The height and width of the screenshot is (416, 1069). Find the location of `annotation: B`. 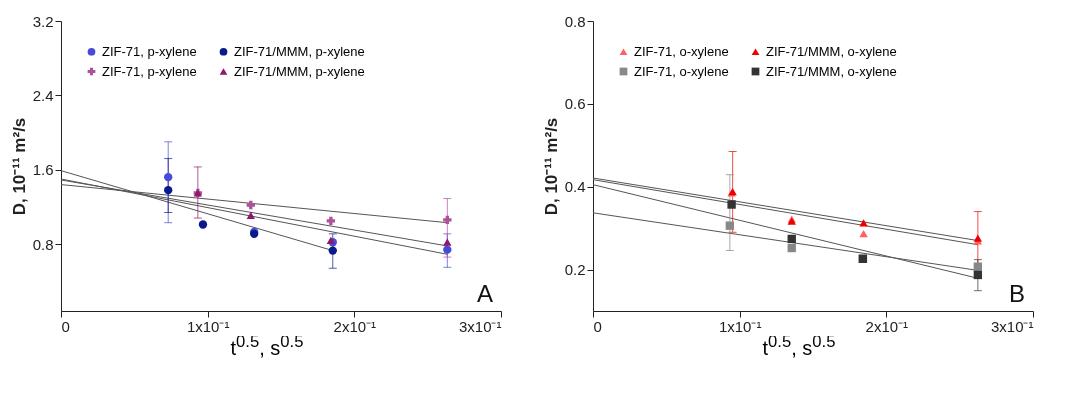

annotation: B is located at coordinates (1016, 293).